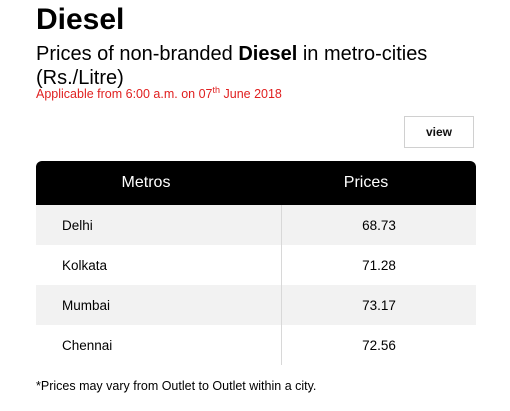  I want to click on applicable-ordinal-suffix: th, so click(216, 90).